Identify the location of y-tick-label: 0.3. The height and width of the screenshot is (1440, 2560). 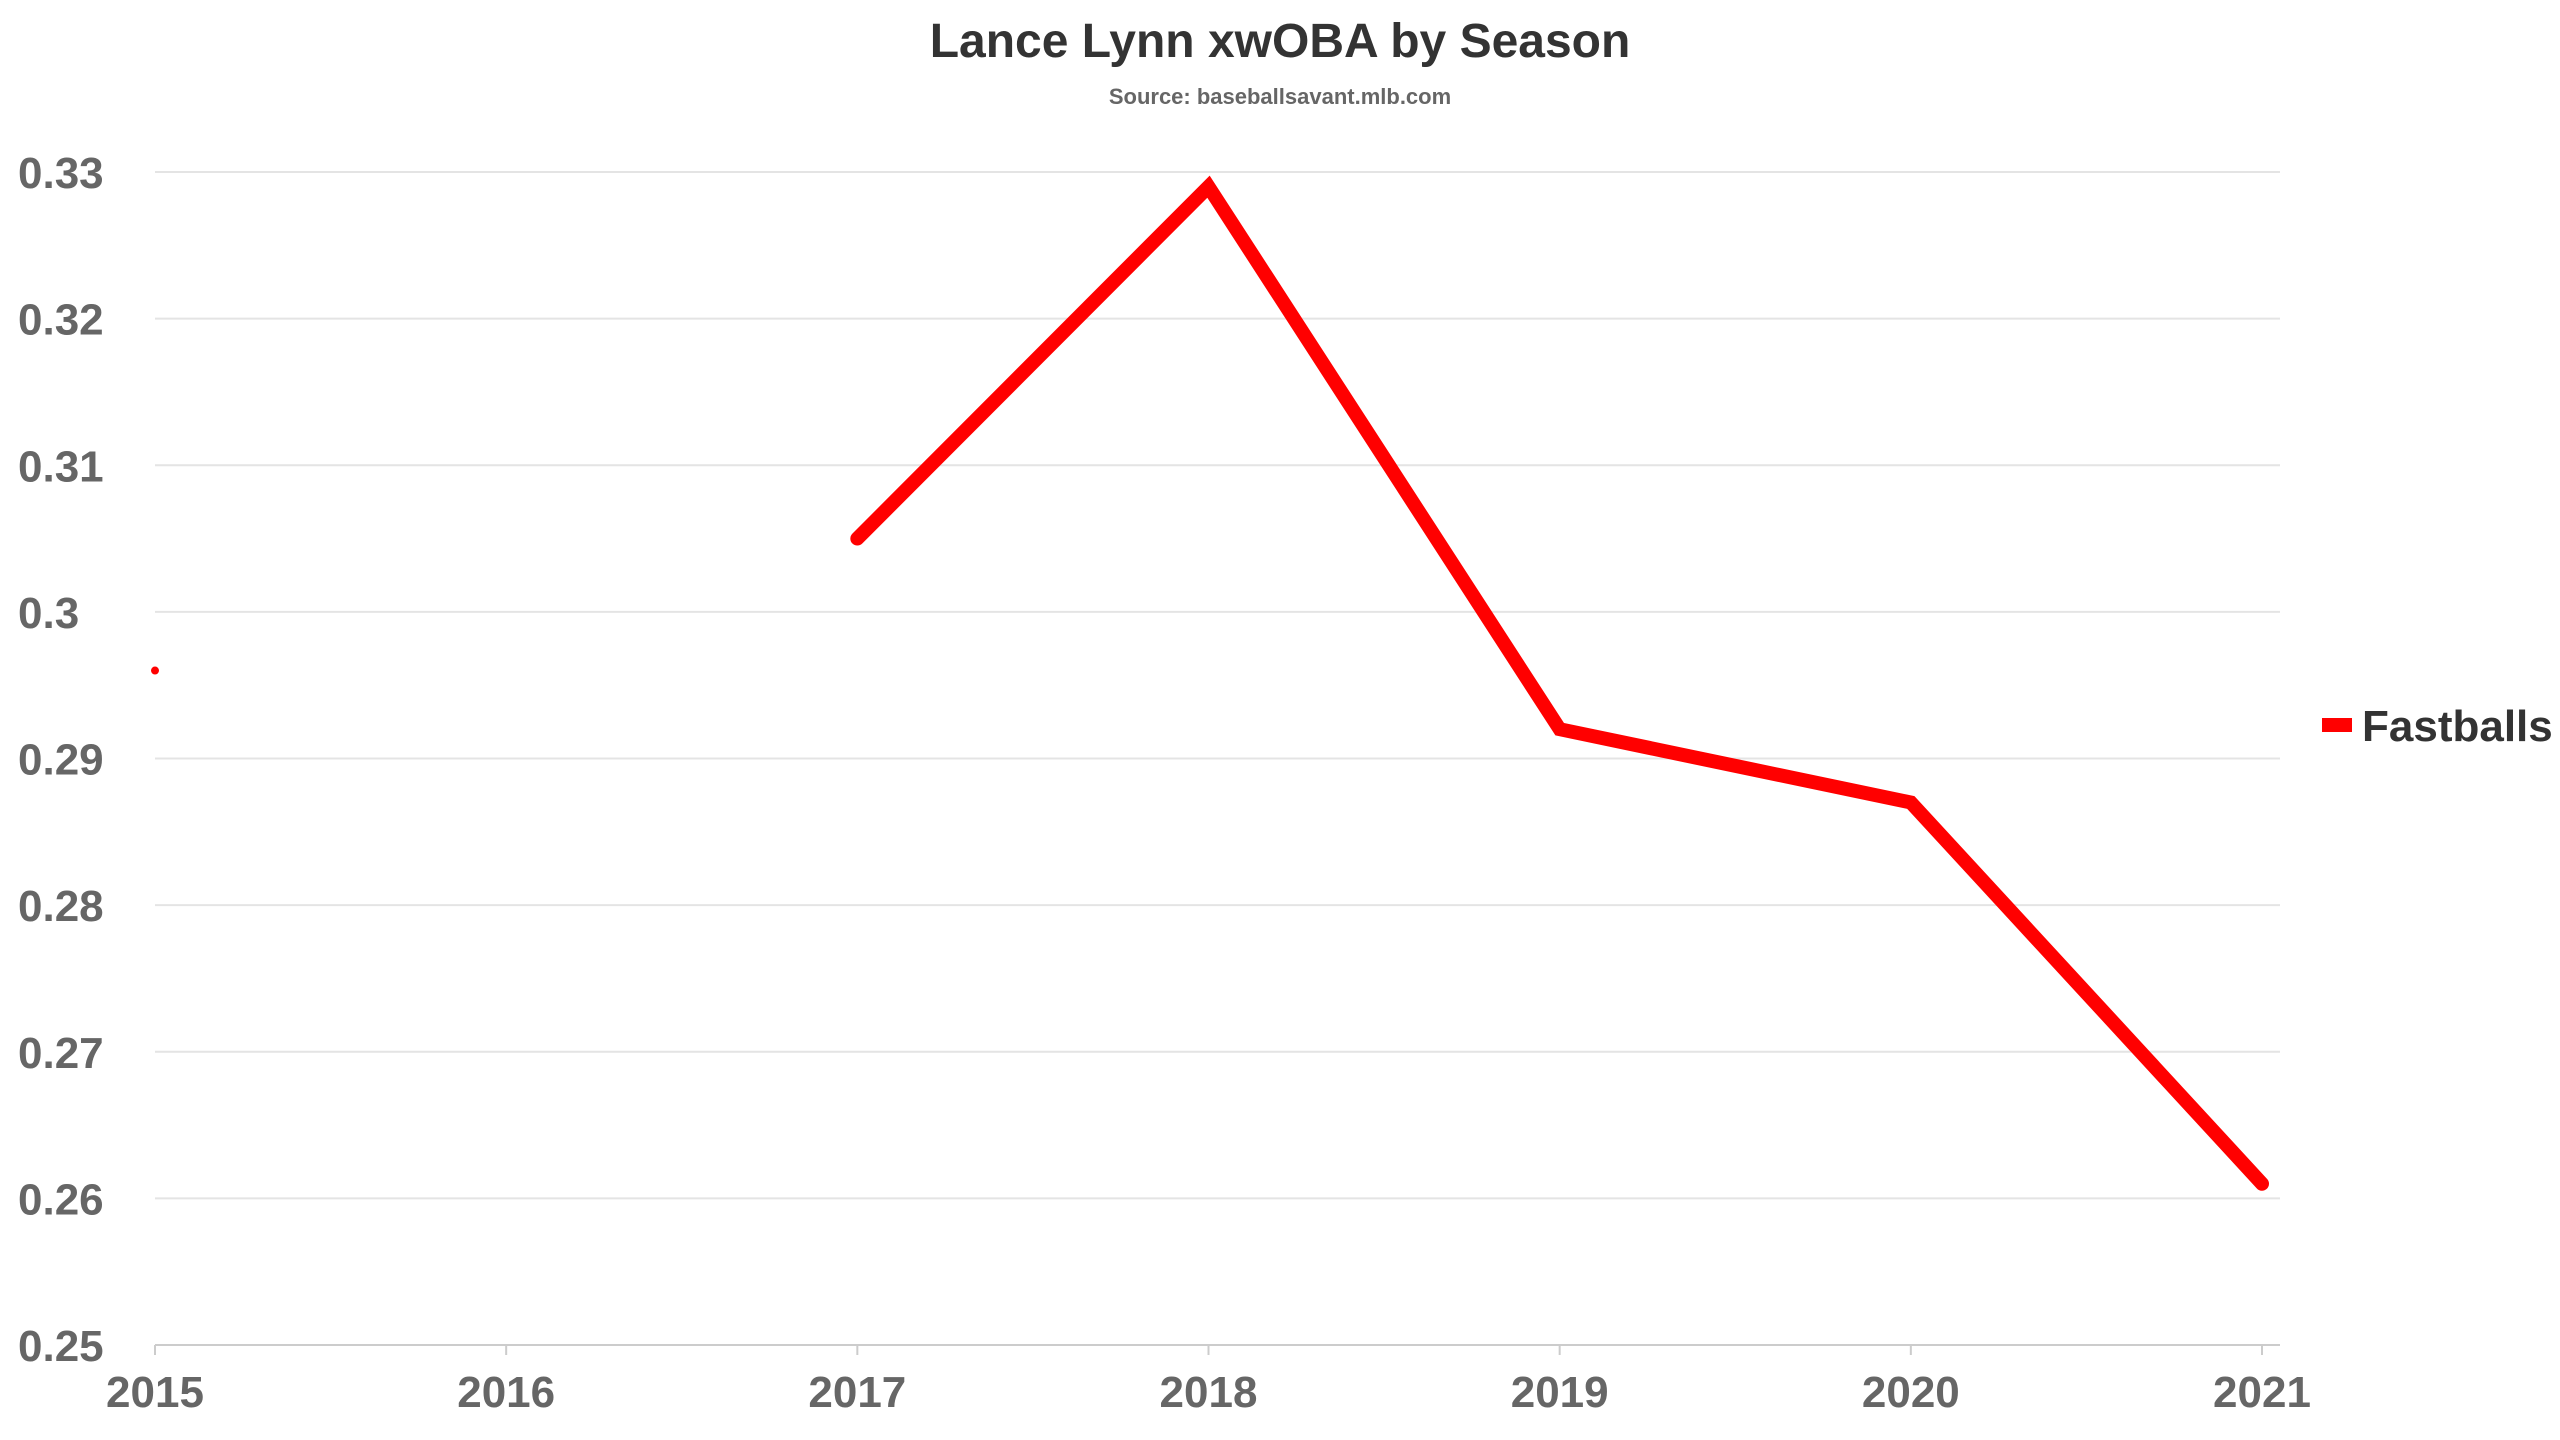
(48, 613).